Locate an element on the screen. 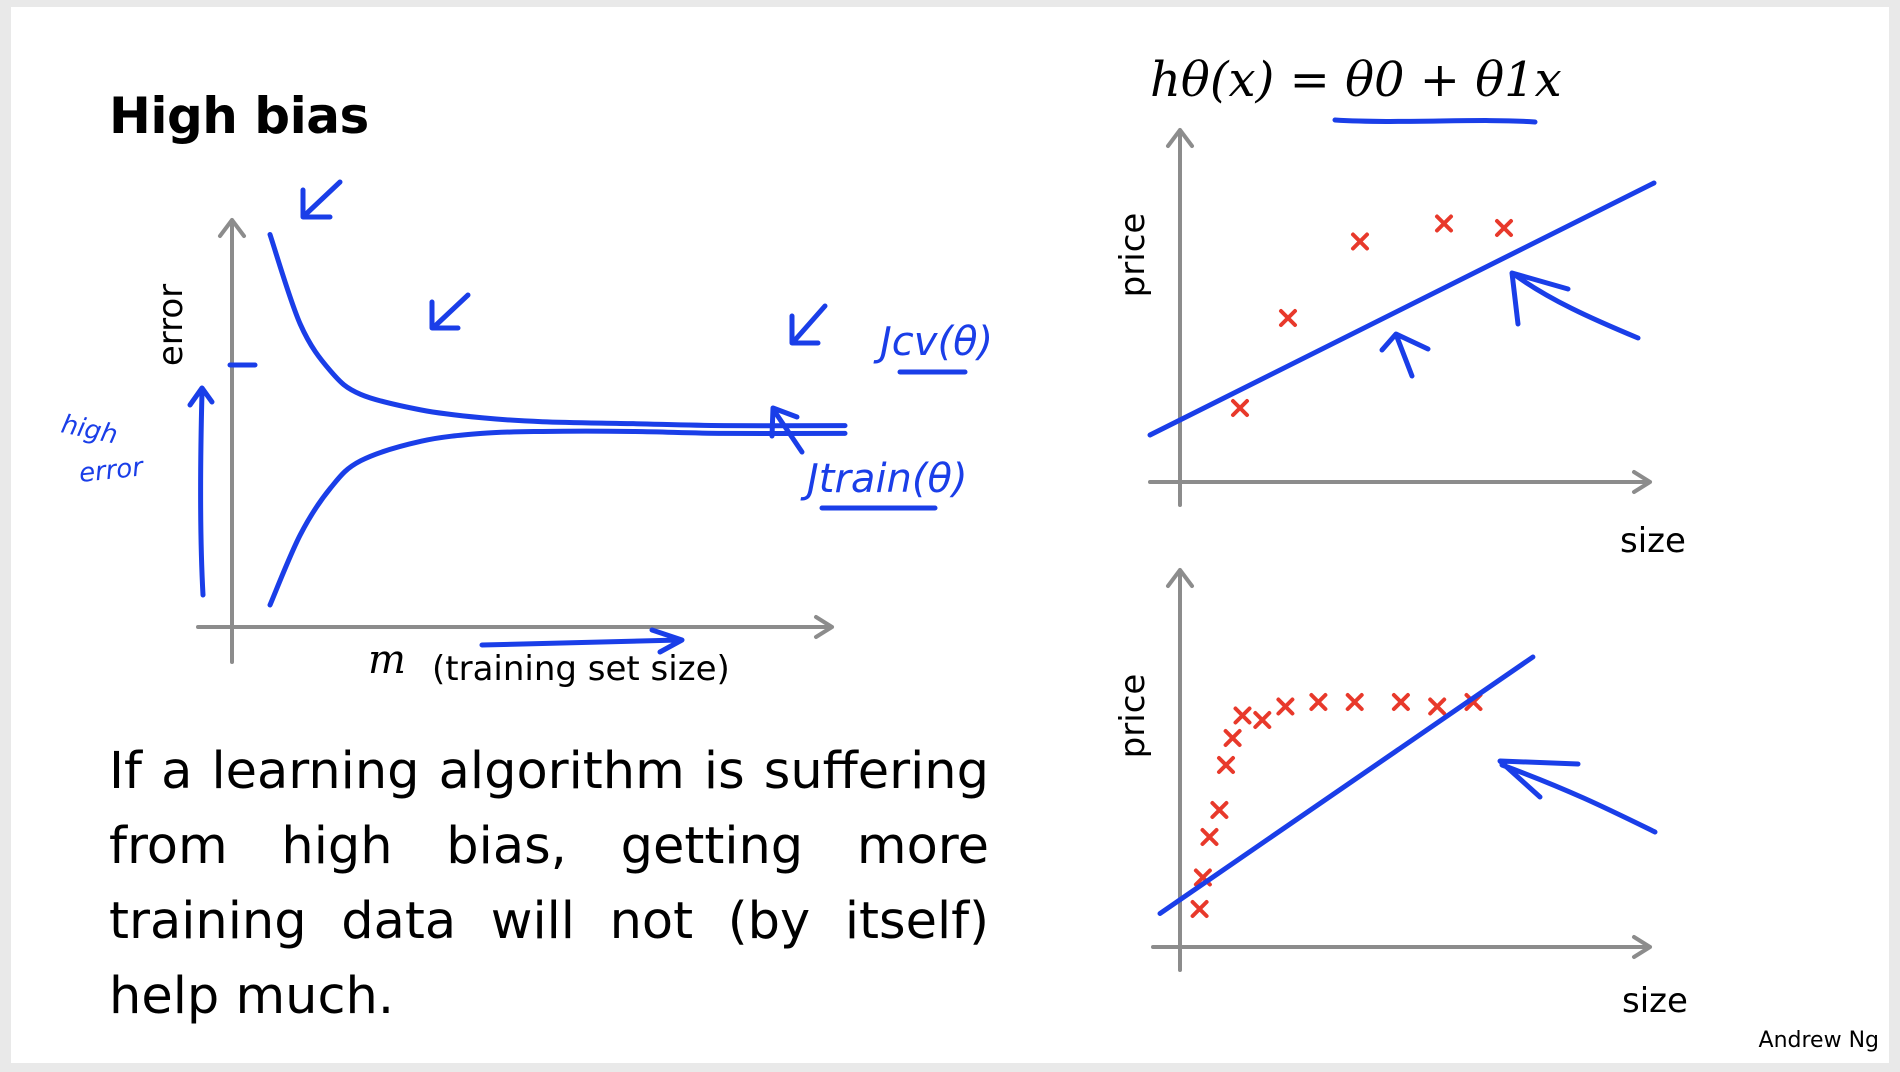 The width and height of the screenshot is (1900, 1072). top-fit-line is located at coordinates (1402, 309).